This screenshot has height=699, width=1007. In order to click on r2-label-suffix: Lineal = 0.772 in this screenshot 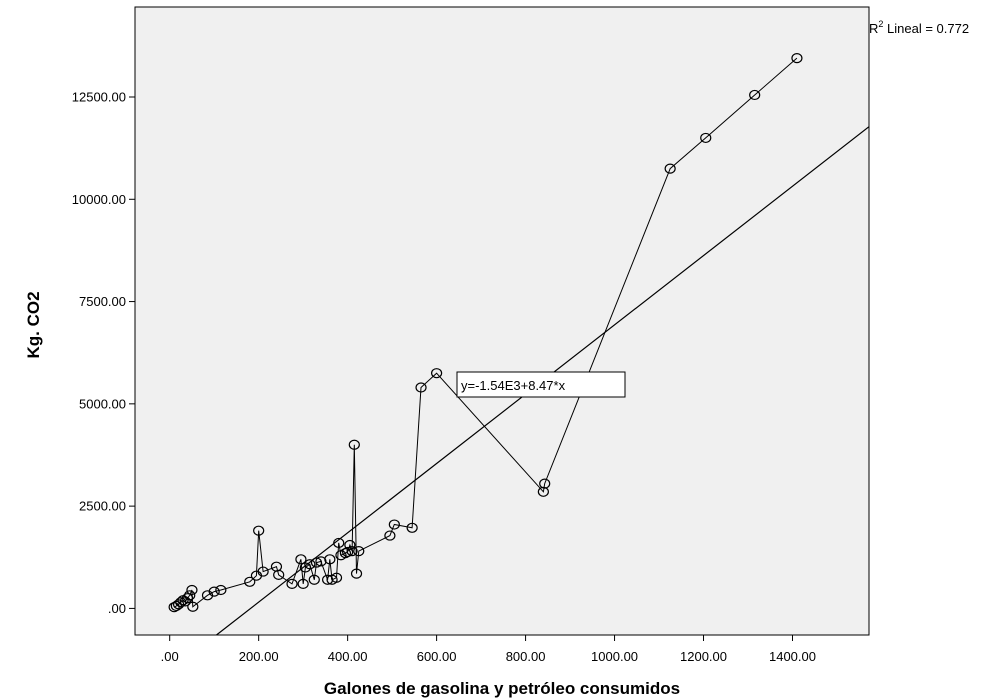, I will do `click(926, 28)`.